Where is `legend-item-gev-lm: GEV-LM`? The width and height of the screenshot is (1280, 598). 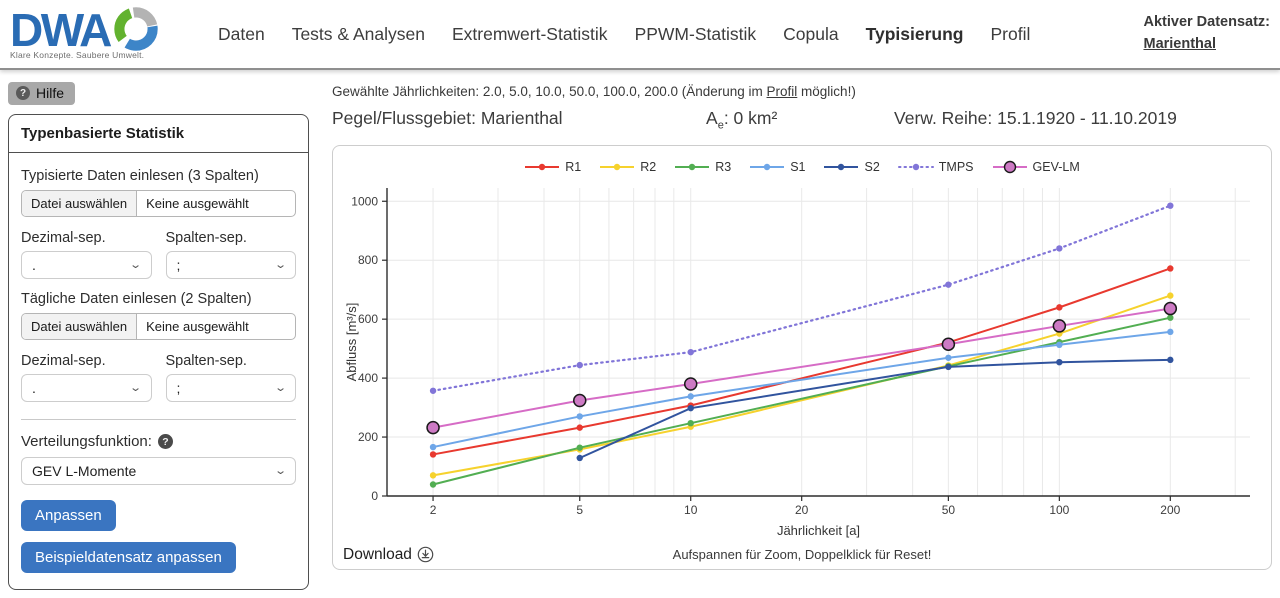 legend-item-gev-lm: GEV-LM is located at coordinates (1036, 167).